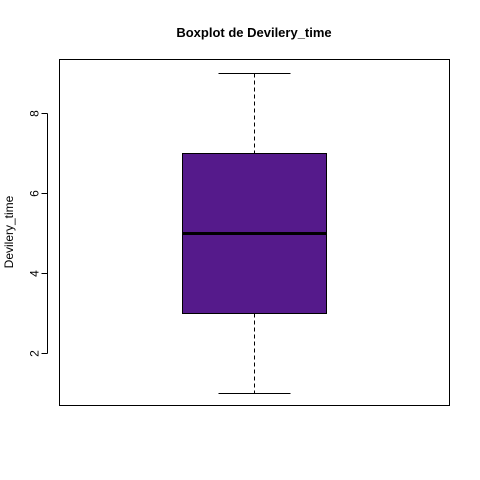  What do you see at coordinates (38, 233) in the screenshot?
I see `y-axis: 2 4 6 8` at bounding box center [38, 233].